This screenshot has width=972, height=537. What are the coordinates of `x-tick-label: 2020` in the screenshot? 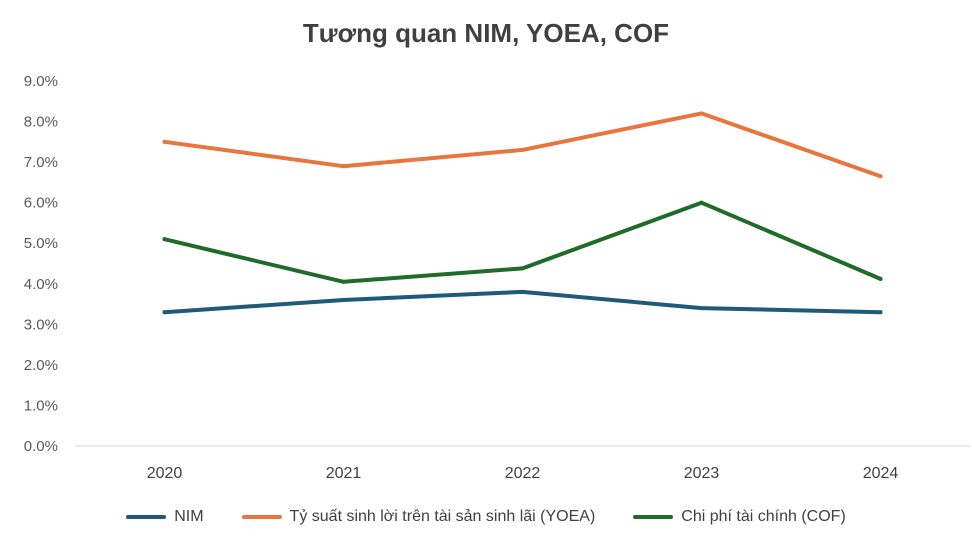 It's located at (165, 473).